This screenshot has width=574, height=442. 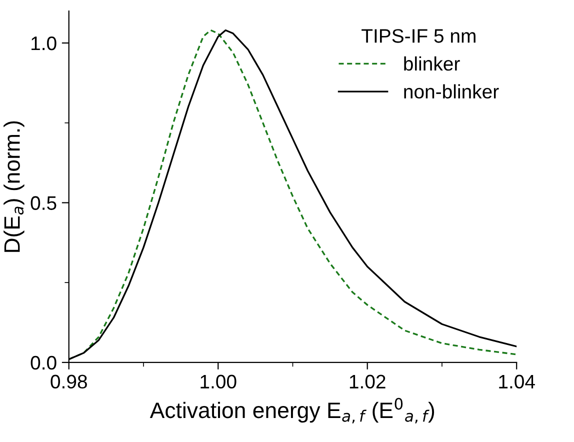 I want to click on legend-label: non-blinker, so click(x=451, y=91).